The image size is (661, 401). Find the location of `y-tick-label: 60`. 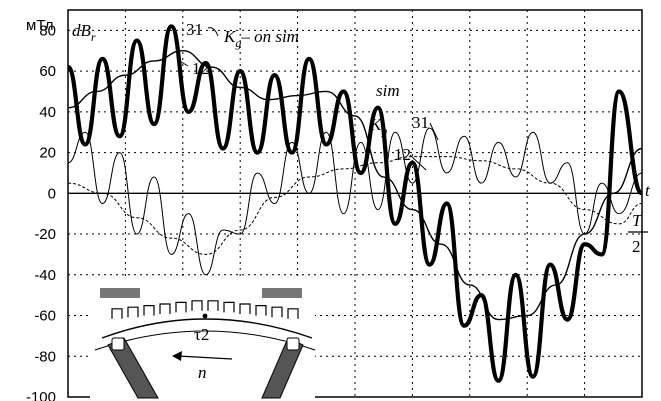

y-tick-label: 60 is located at coordinates (47, 71).